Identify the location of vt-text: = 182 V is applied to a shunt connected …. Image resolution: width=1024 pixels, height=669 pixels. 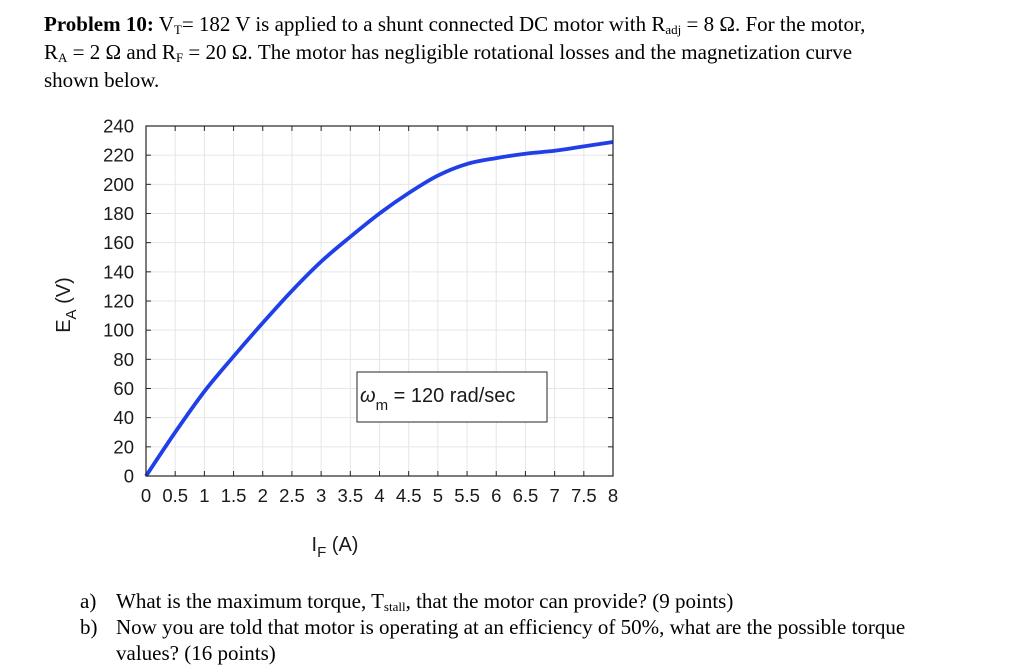
(423, 24).